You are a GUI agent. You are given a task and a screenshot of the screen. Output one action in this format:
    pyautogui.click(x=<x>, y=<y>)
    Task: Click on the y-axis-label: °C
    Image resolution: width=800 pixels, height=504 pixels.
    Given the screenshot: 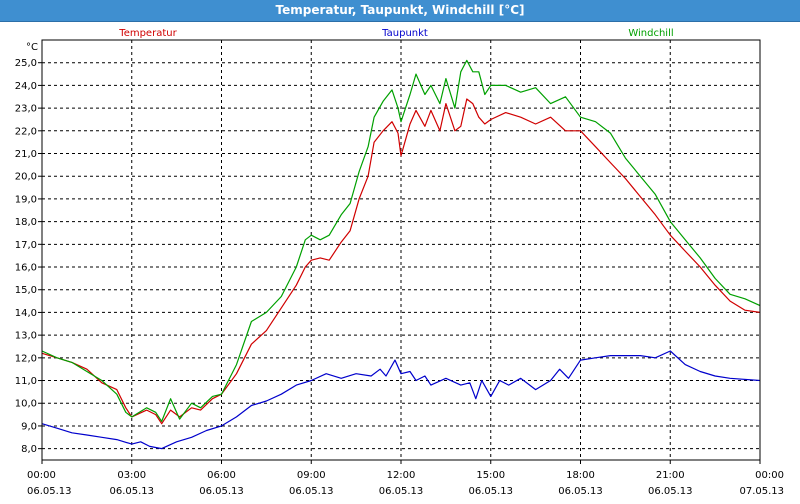 What is the action you would take?
    pyautogui.click(x=32, y=47)
    